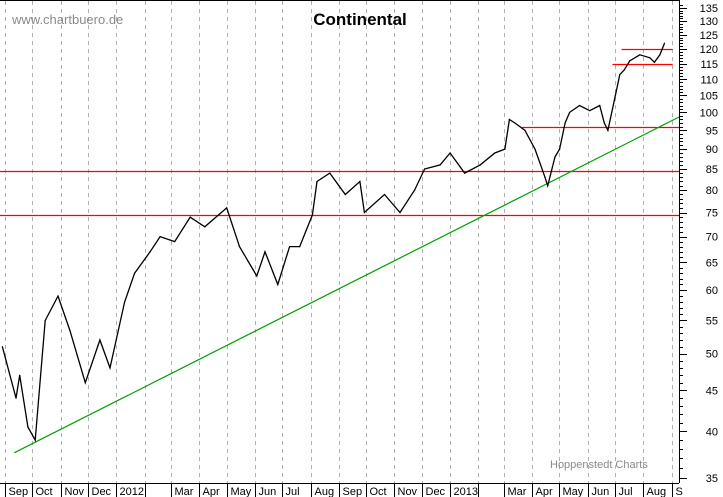 This screenshot has width=723, height=497. What do you see at coordinates (44, 491) in the screenshot?
I see `month-label: Oct` at bounding box center [44, 491].